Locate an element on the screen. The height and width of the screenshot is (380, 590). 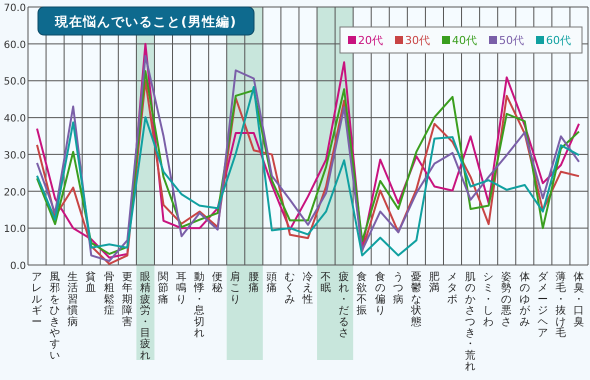
y-tick-label: 20.0 is located at coordinates (15, 192).